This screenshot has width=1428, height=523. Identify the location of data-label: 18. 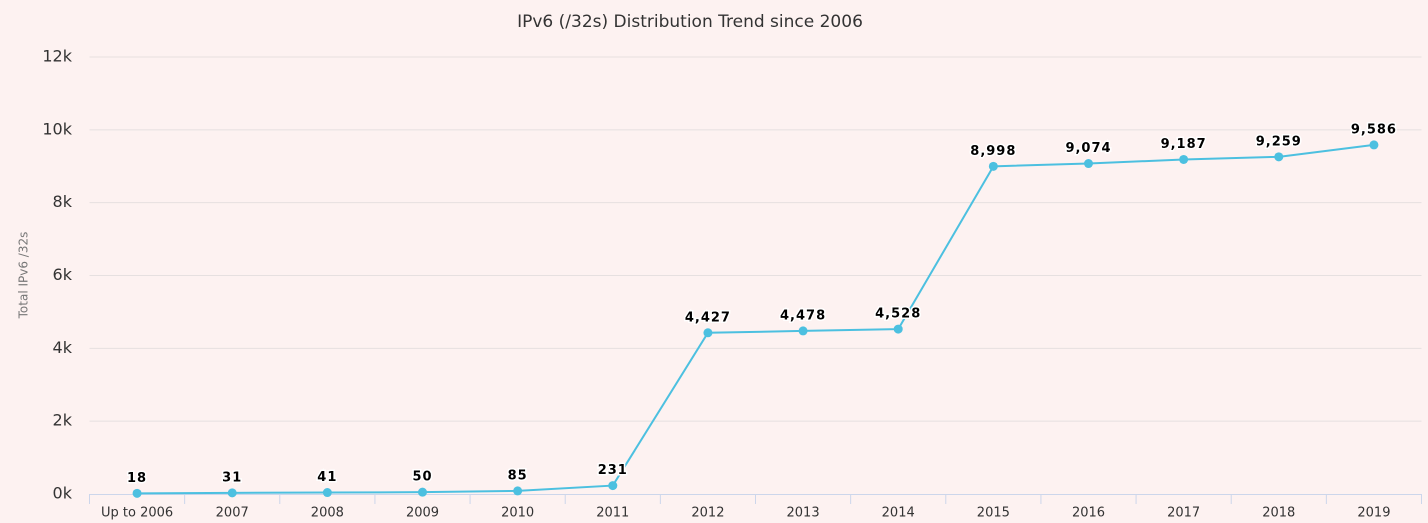
(137, 478).